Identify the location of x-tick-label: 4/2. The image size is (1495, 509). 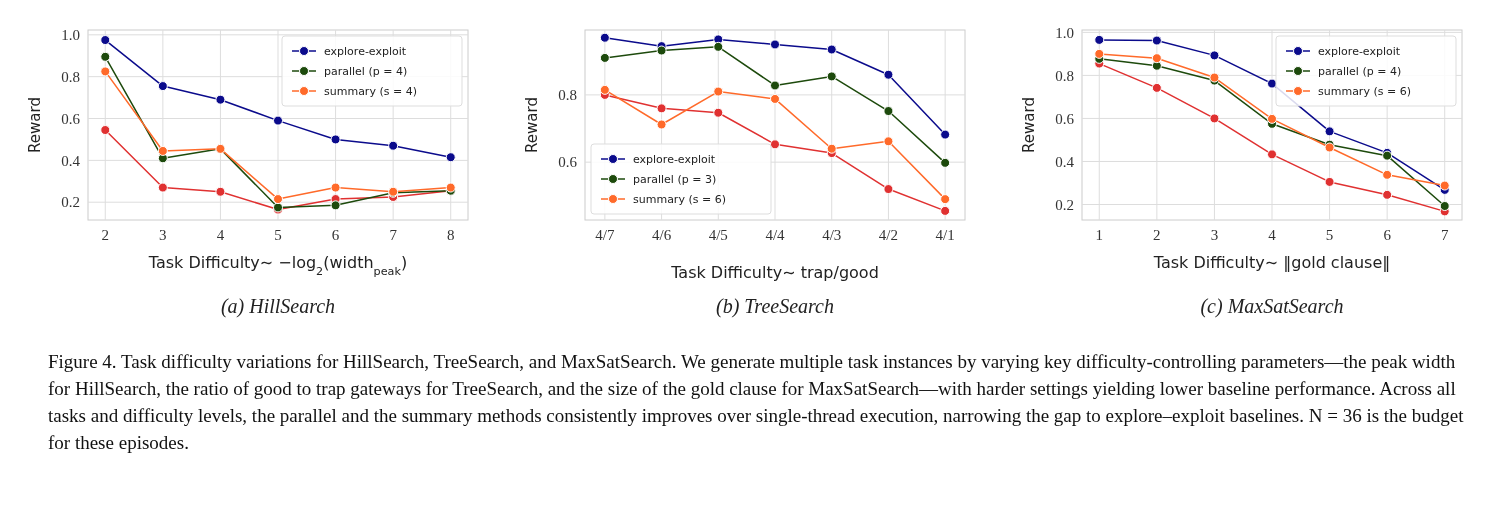
(888, 235).